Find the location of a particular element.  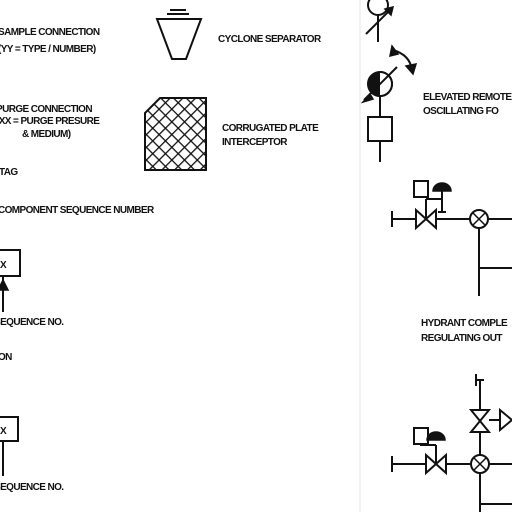

svg-text: (XX = PURGE PRESURE is located at coordinates (50, 121).